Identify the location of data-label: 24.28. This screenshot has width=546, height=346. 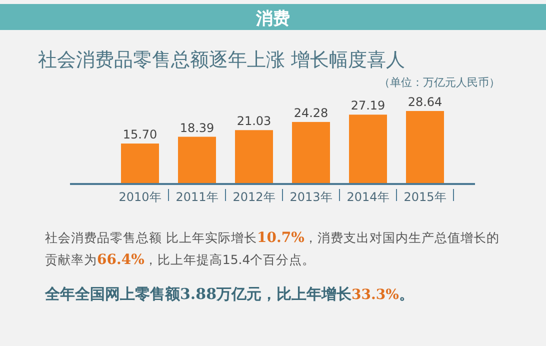
(311, 113).